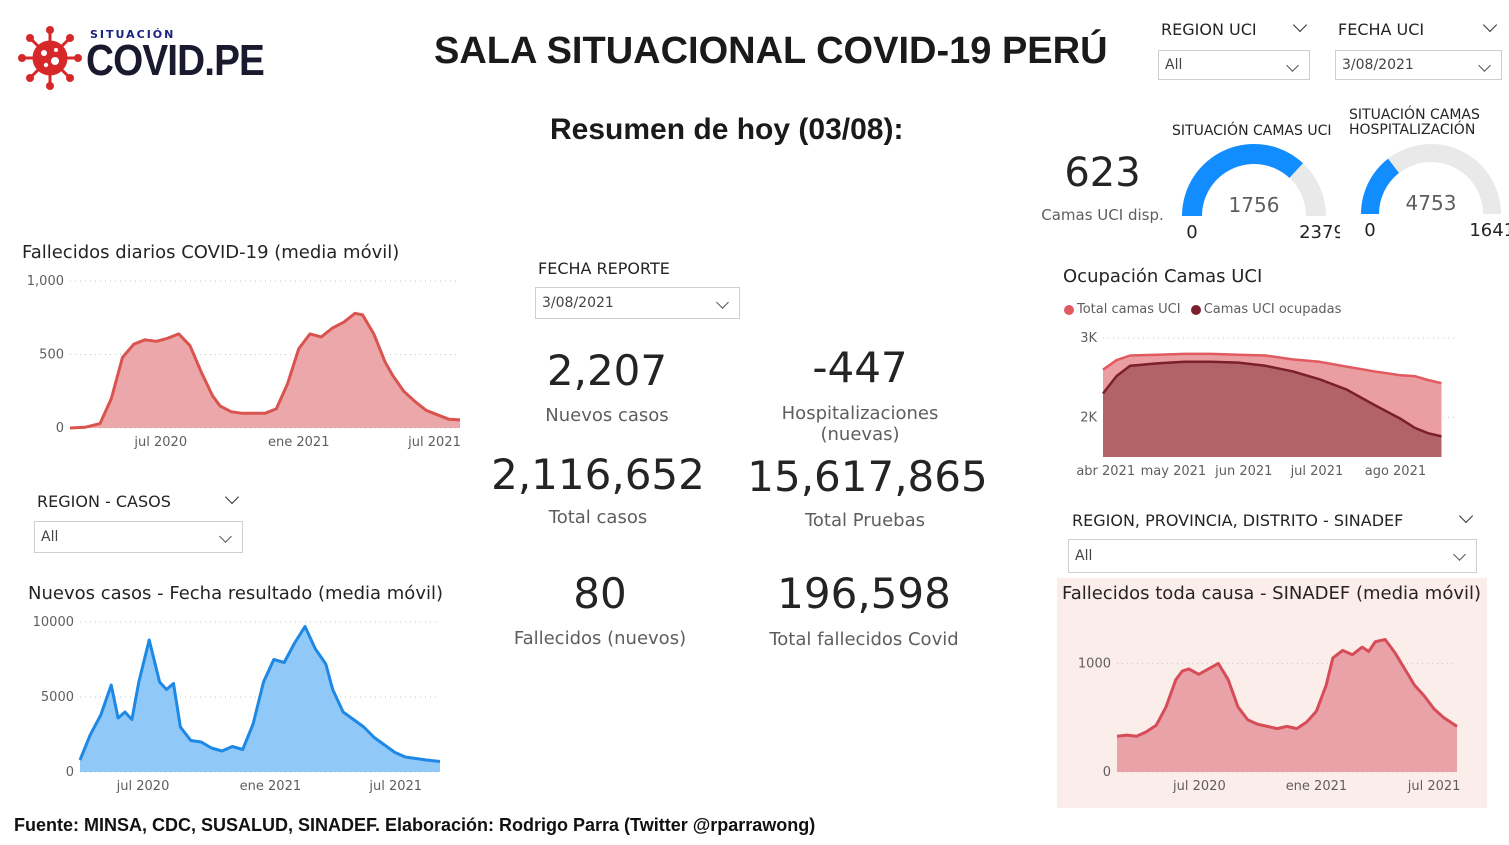 The image size is (1509, 845). I want to click on sinadef-chart: 0 1000 jul 2020 ene 2021 jul 2021, so click(1269, 716).